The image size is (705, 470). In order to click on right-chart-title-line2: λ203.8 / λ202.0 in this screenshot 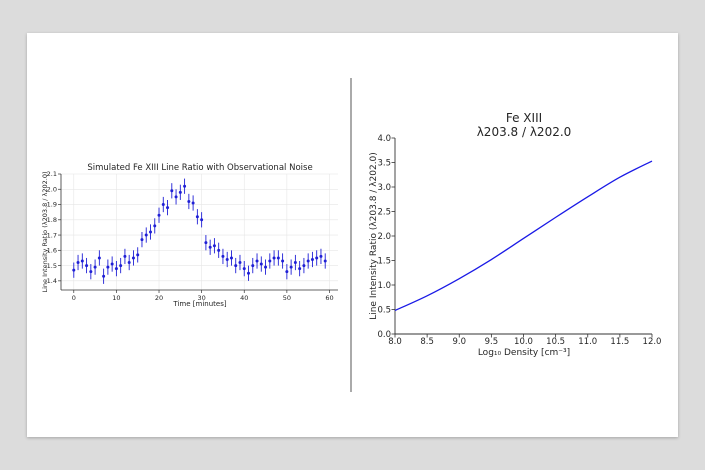, I will do `click(524, 132)`.